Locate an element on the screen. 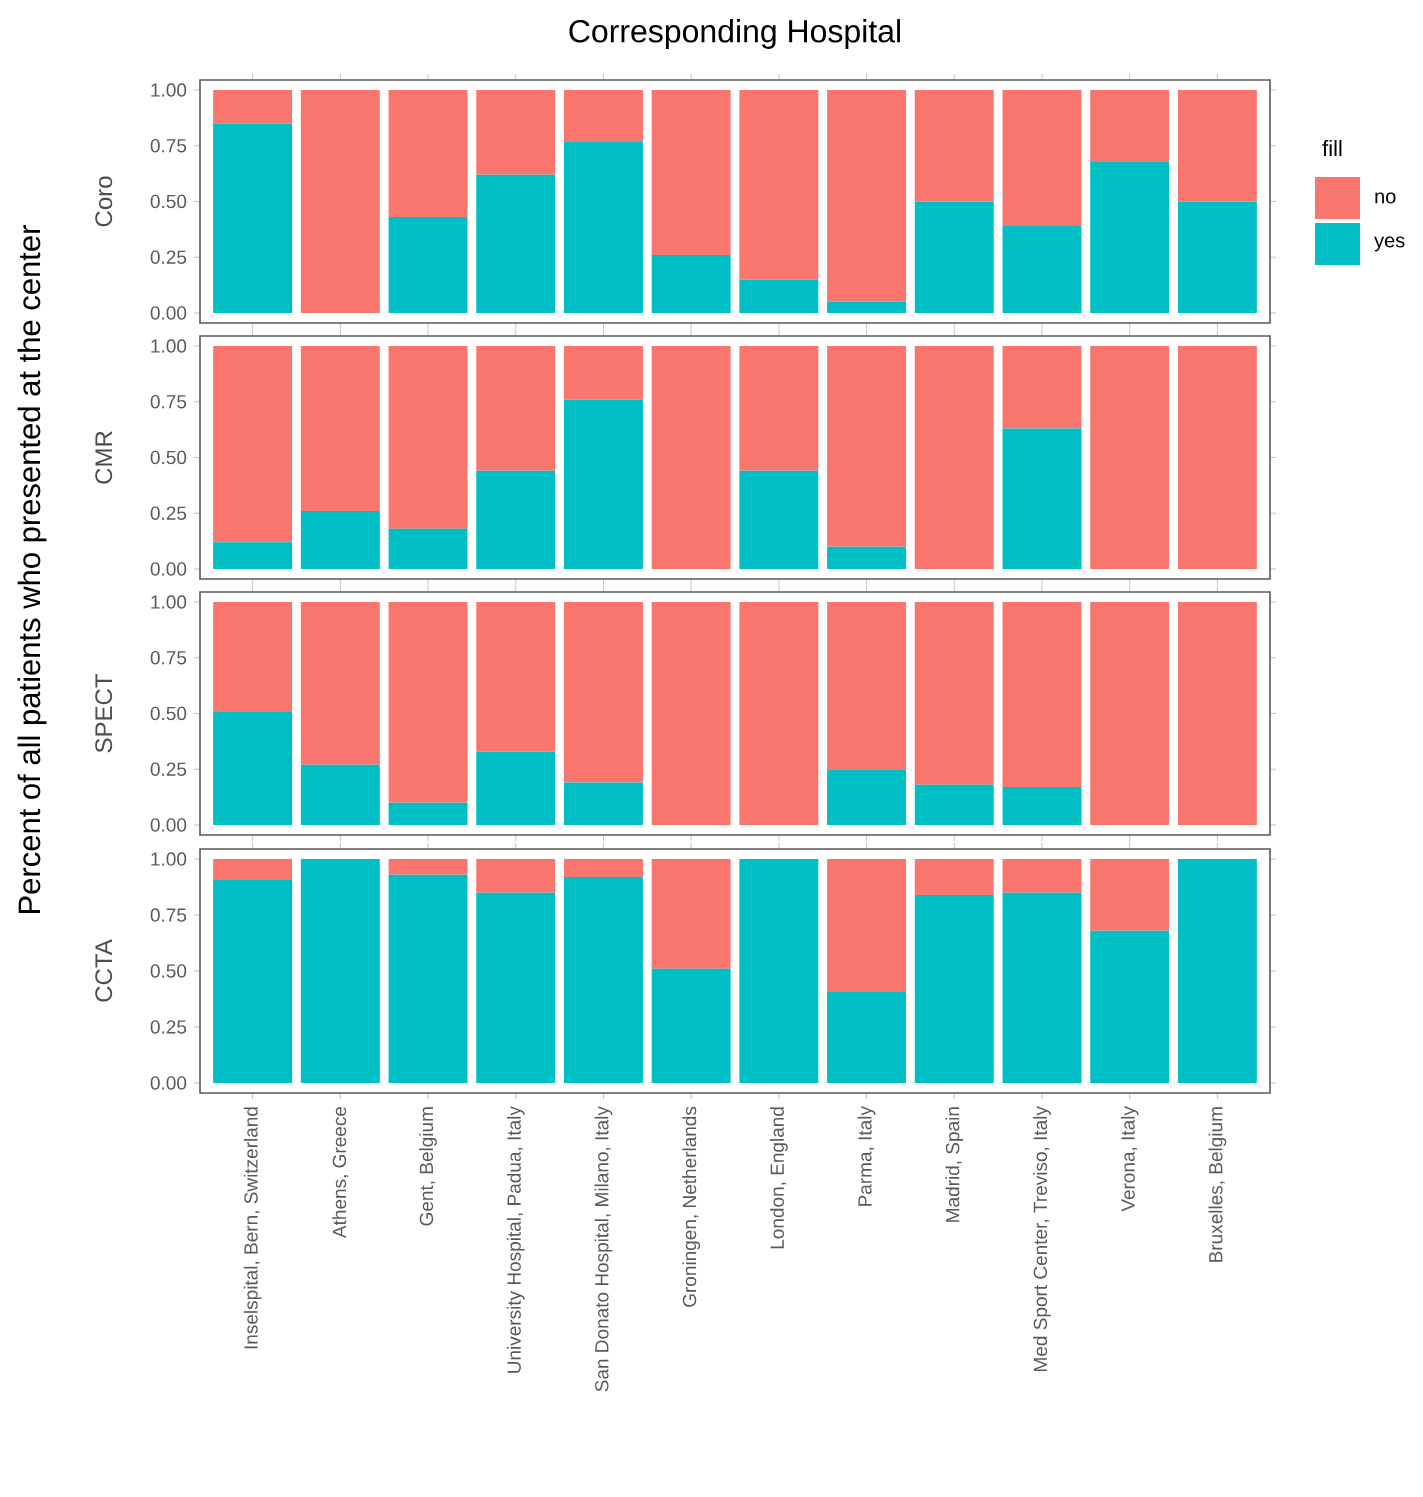 This screenshot has height=1497, width=1423. chart-title: Corresponding Hospital is located at coordinates (734, 34).